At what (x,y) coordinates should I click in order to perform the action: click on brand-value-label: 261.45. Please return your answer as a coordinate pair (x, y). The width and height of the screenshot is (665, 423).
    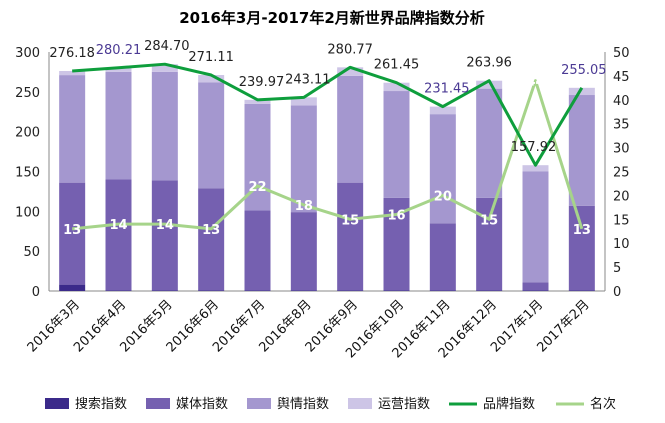
    Looking at the image, I should click on (397, 65).